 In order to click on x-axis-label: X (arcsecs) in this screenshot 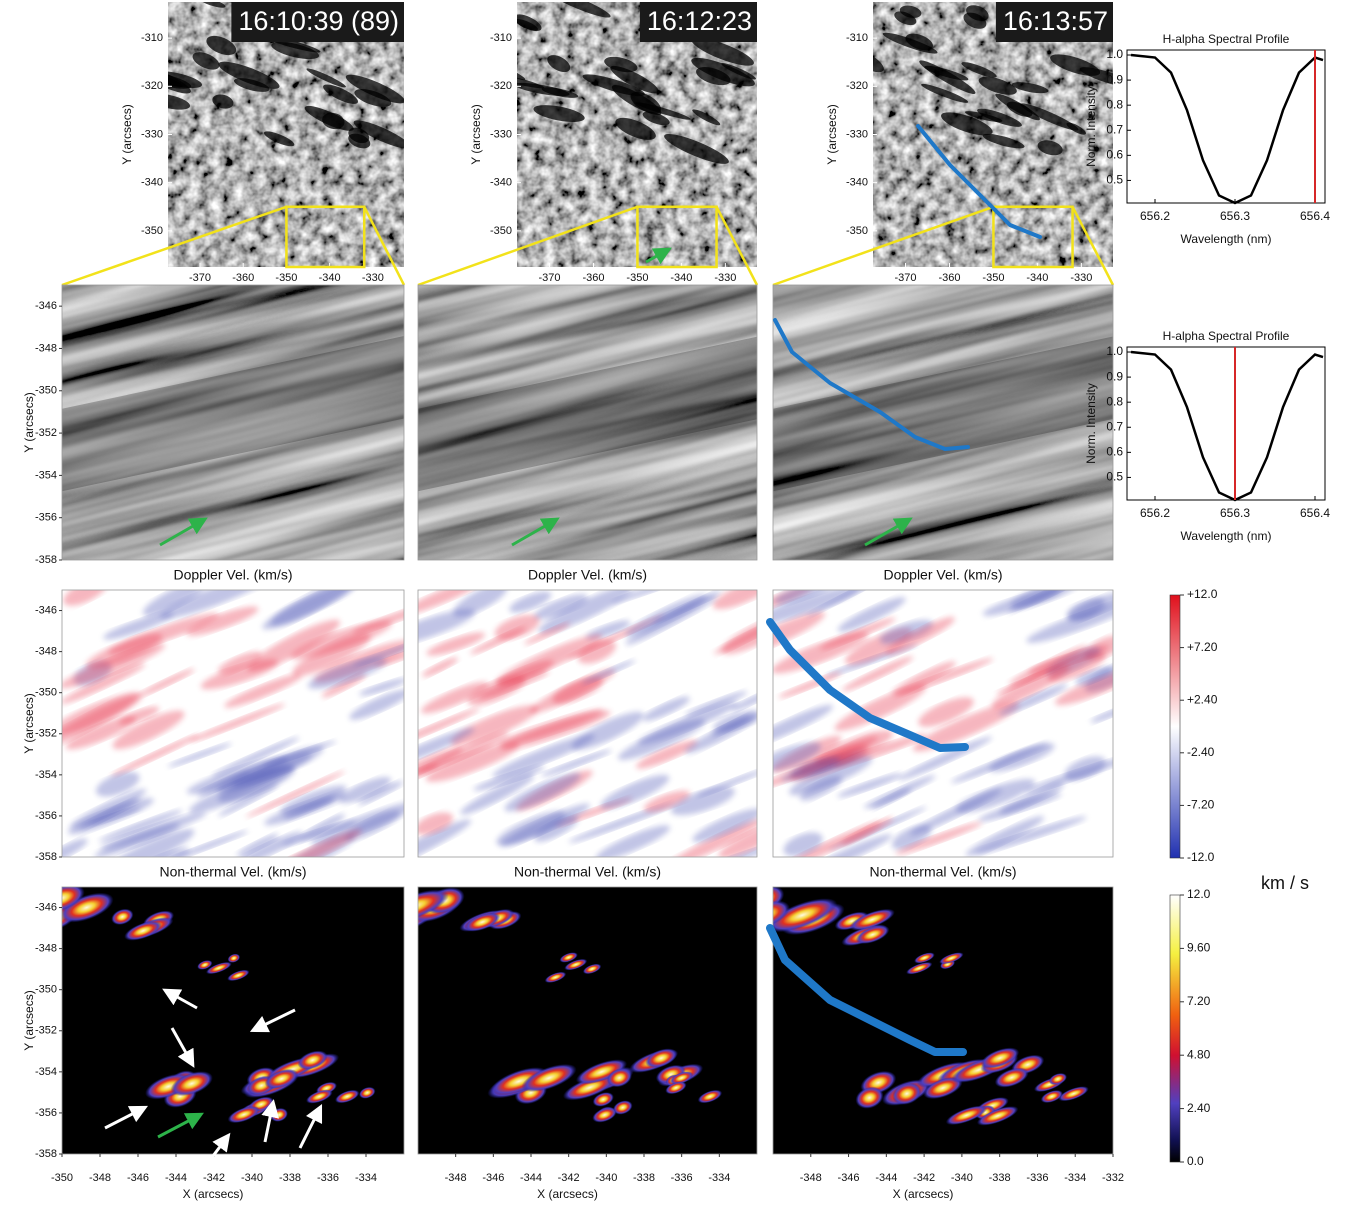, I will do `click(213, 1194)`.